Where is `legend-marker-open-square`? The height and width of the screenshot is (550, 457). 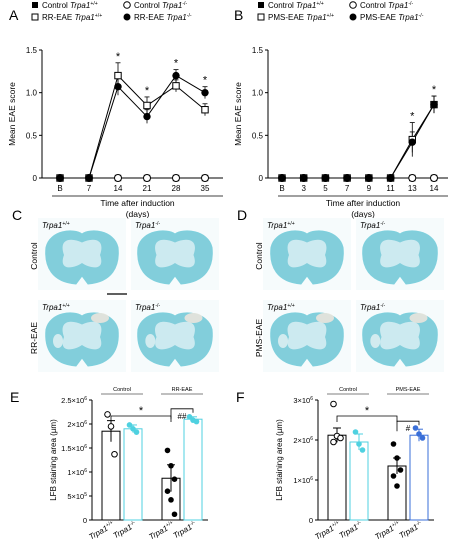 legend-marker-open-square is located at coordinates (261, 17).